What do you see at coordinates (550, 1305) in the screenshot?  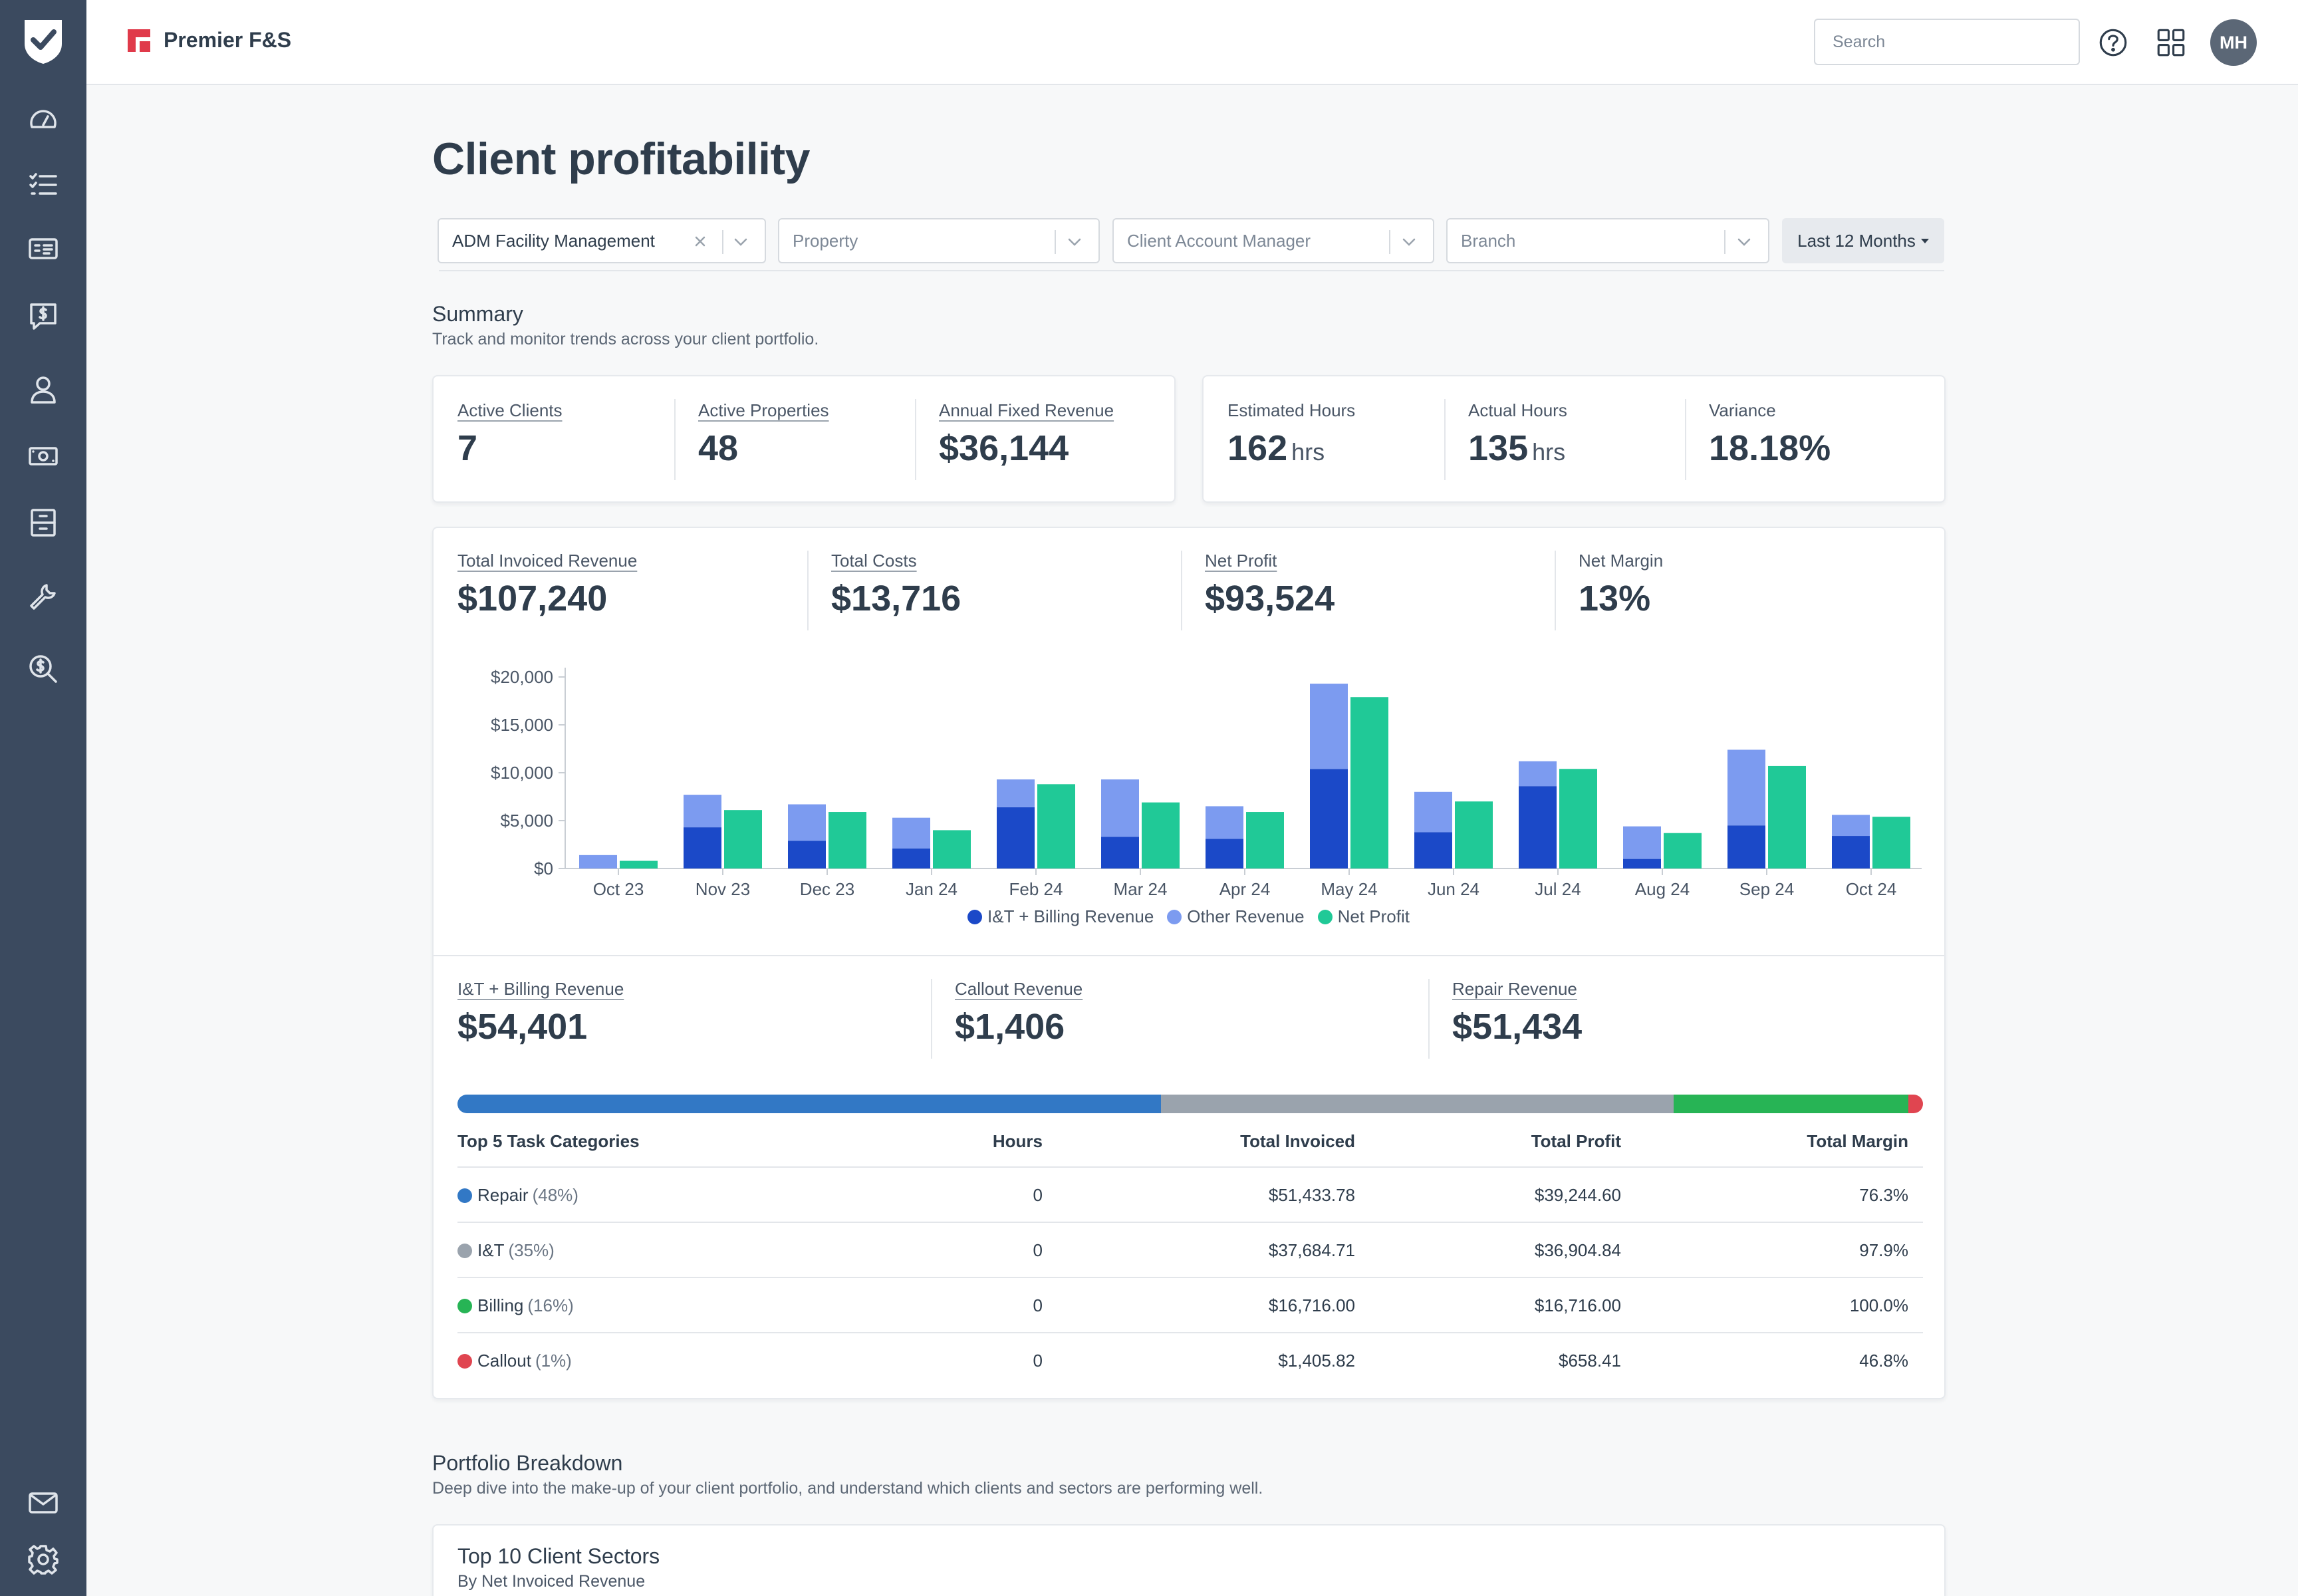 I see `category-share: (16%)` at bounding box center [550, 1305].